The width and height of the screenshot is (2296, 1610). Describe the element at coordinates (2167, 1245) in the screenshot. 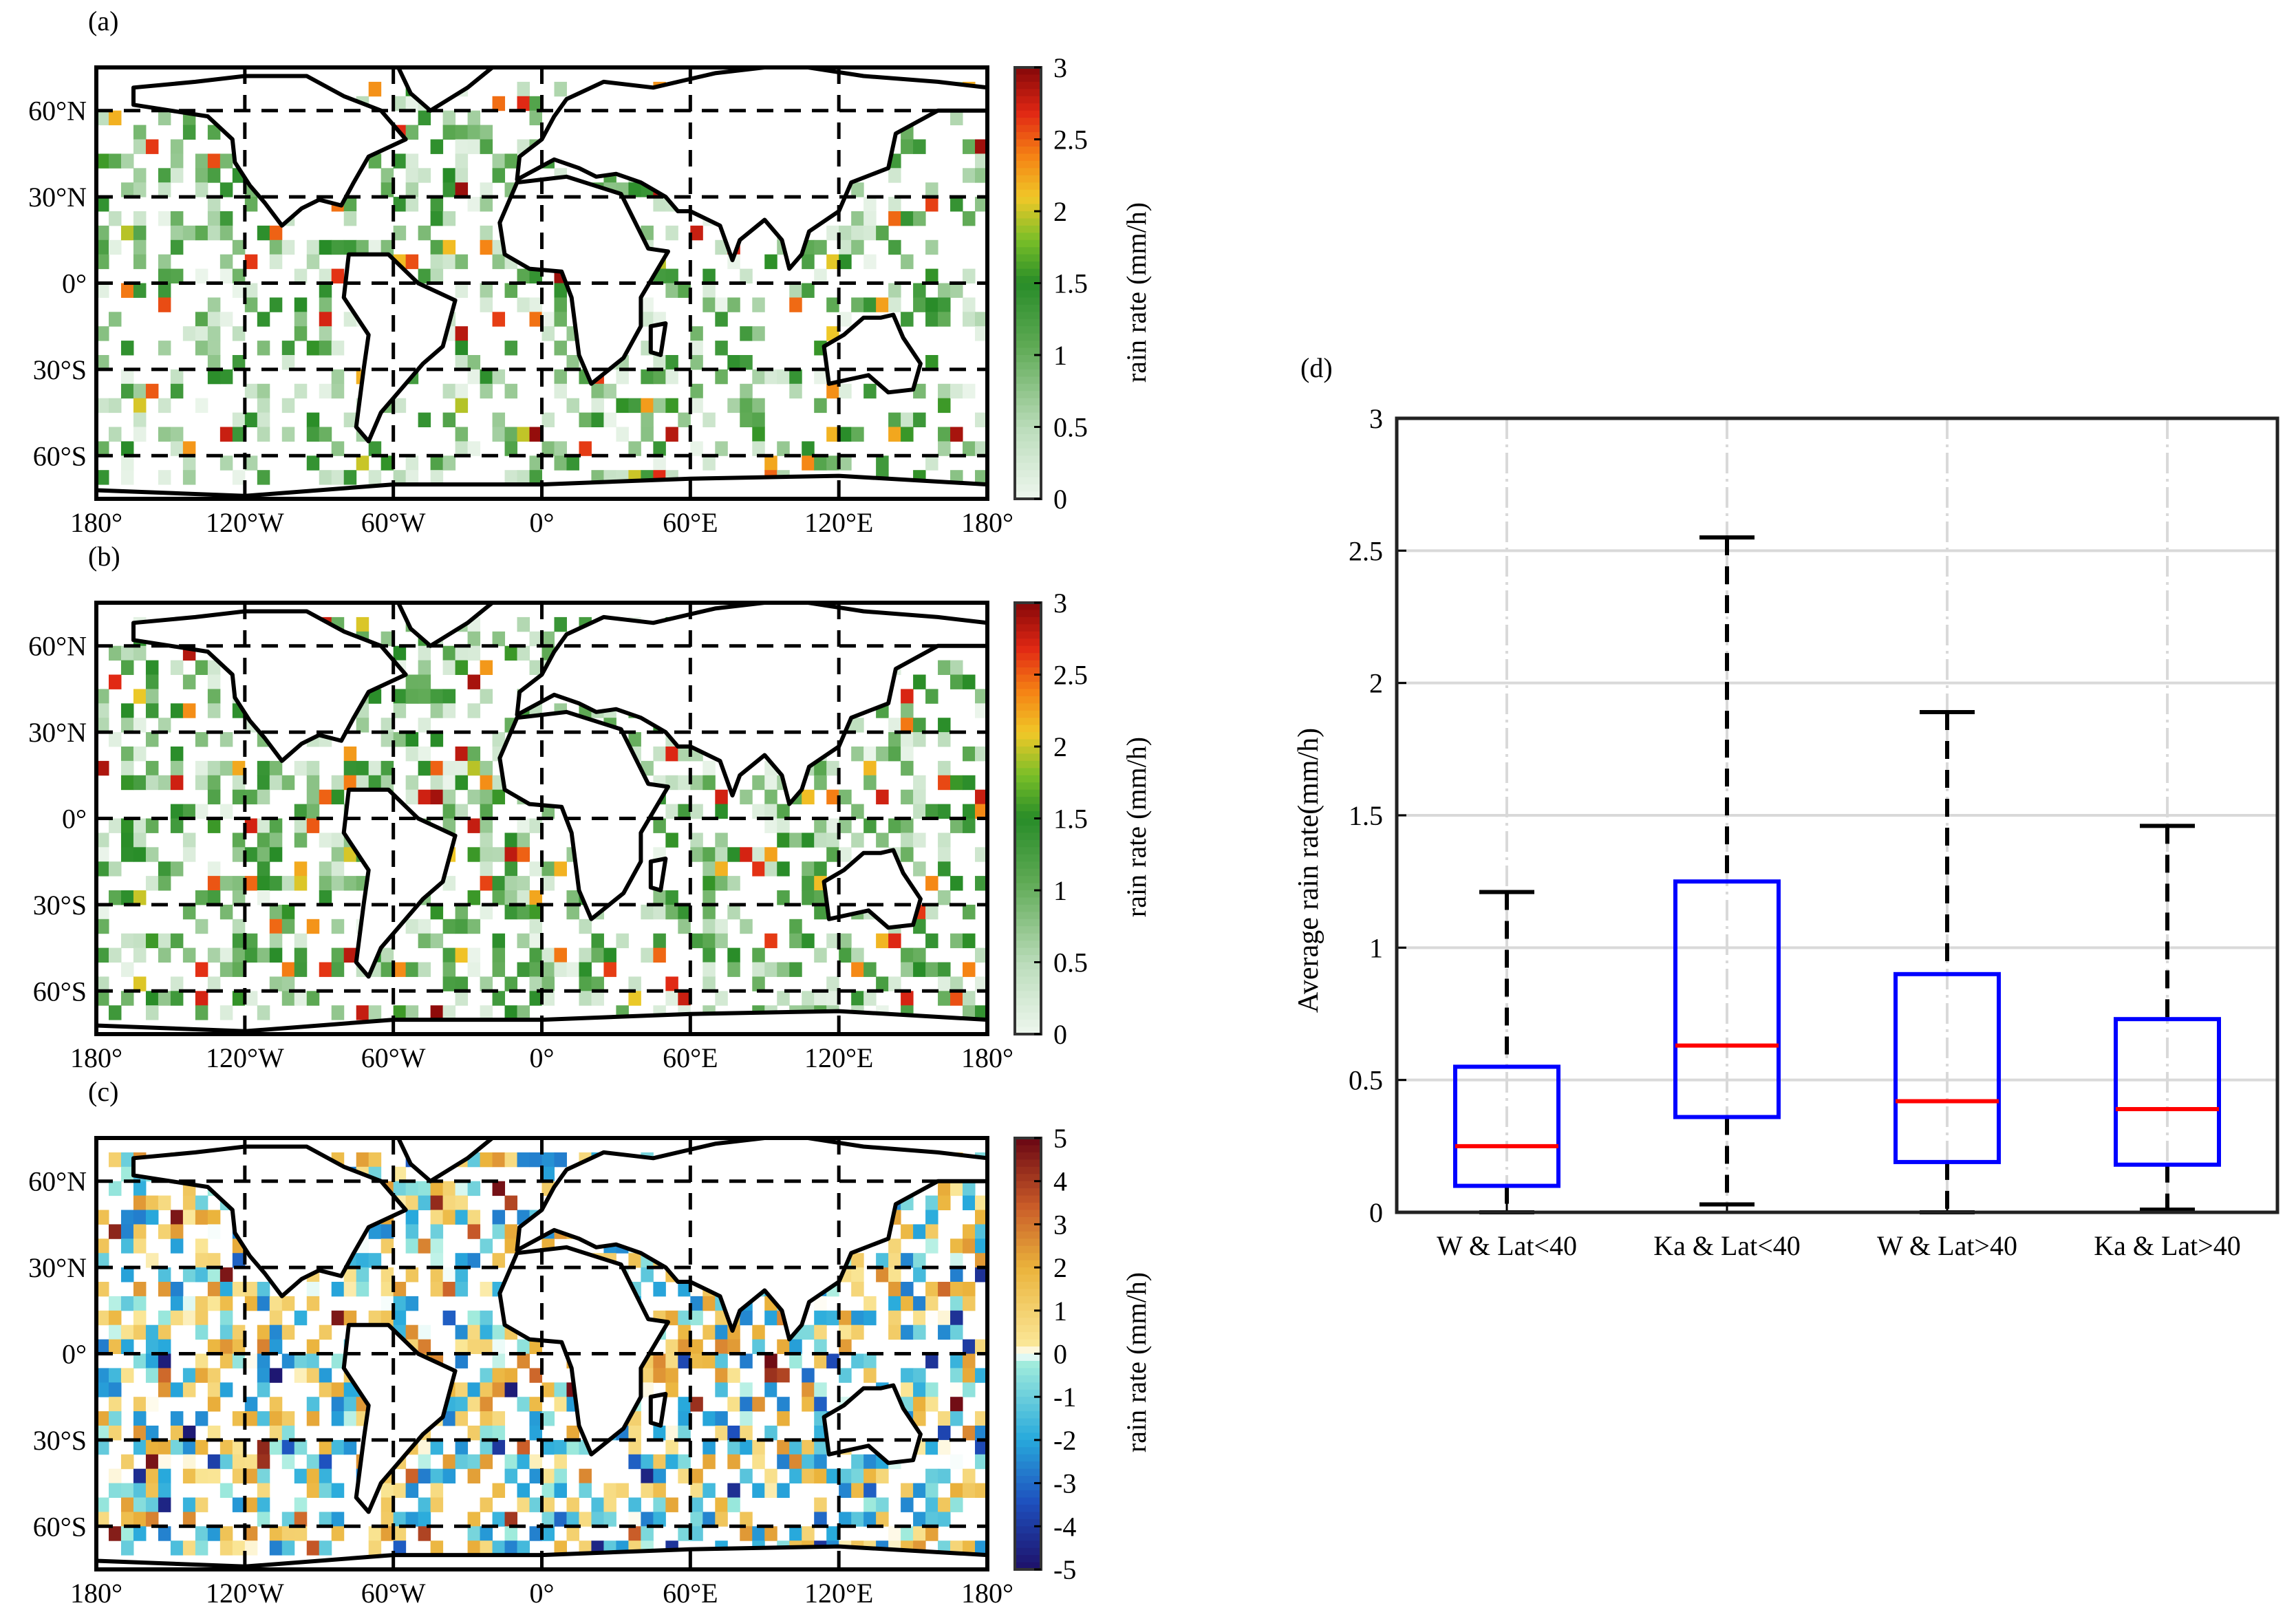

I see `xtick-label: Ka & Lat>40` at that location.